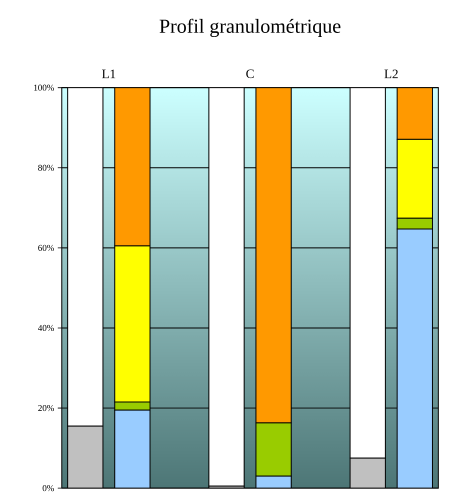 The height and width of the screenshot is (495, 465). Describe the element at coordinates (46, 247) in the screenshot. I see `y-tick-label: 60%` at that location.